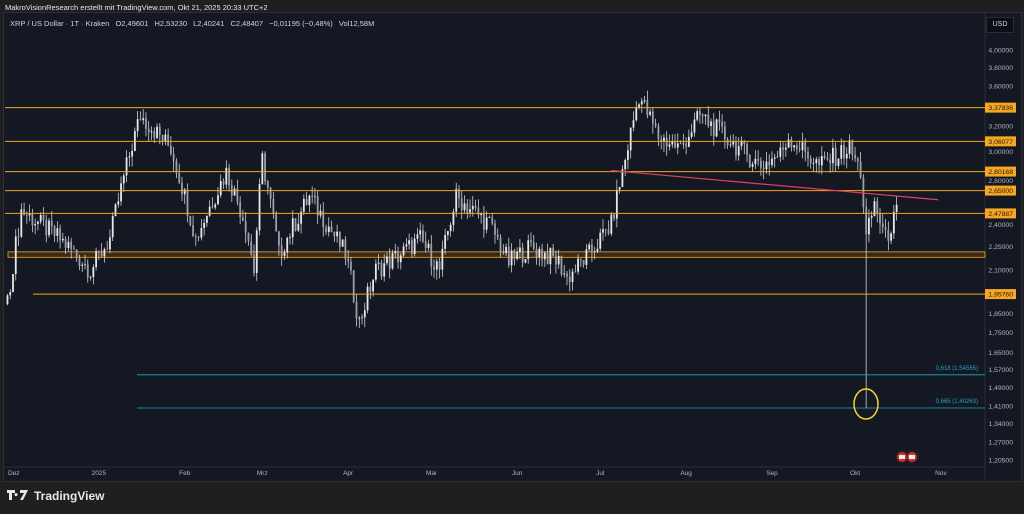 This screenshot has width=1024, height=514. What do you see at coordinates (1000, 86) in the screenshot?
I see `price-tick: 3,60000` at bounding box center [1000, 86].